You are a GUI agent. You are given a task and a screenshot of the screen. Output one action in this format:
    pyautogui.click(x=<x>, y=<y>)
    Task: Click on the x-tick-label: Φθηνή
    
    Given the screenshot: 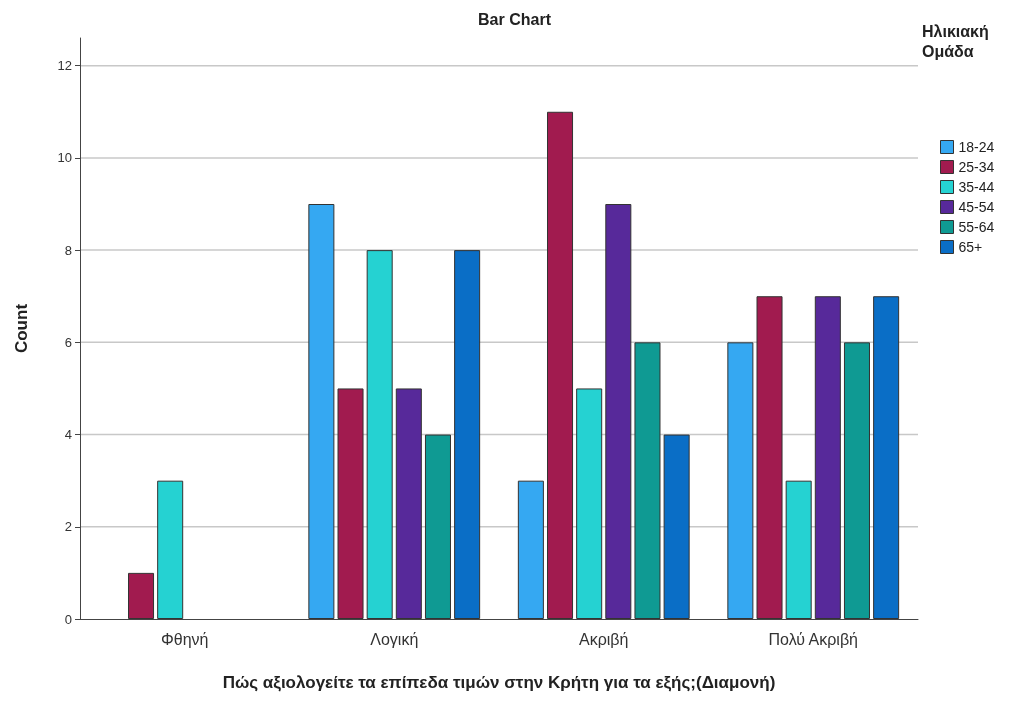 What is the action you would take?
    pyautogui.click(x=185, y=639)
    